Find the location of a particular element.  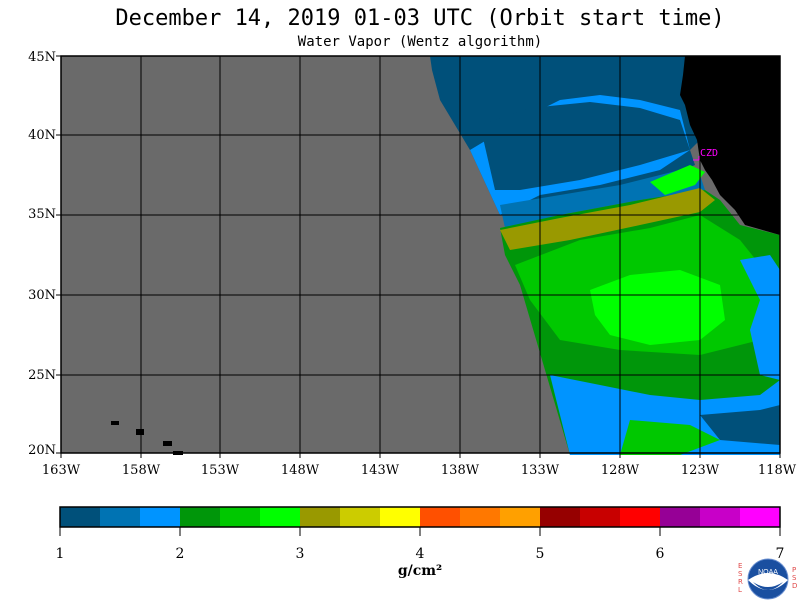

logo-letter-p: P is located at coordinates (794, 570).